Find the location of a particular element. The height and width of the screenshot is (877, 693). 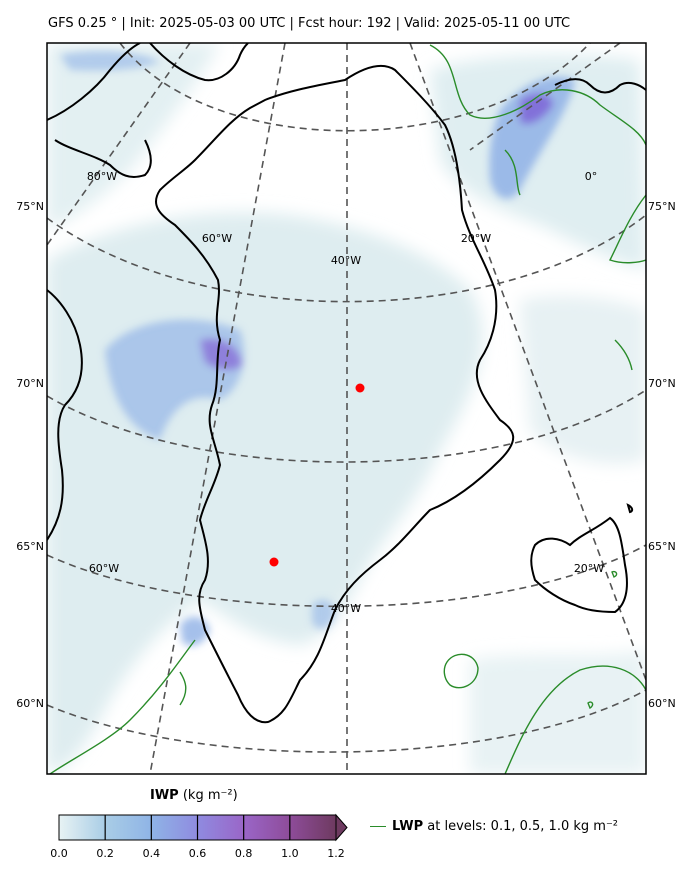

iwp-mid-band-ne is located at coordinates (532, 137).